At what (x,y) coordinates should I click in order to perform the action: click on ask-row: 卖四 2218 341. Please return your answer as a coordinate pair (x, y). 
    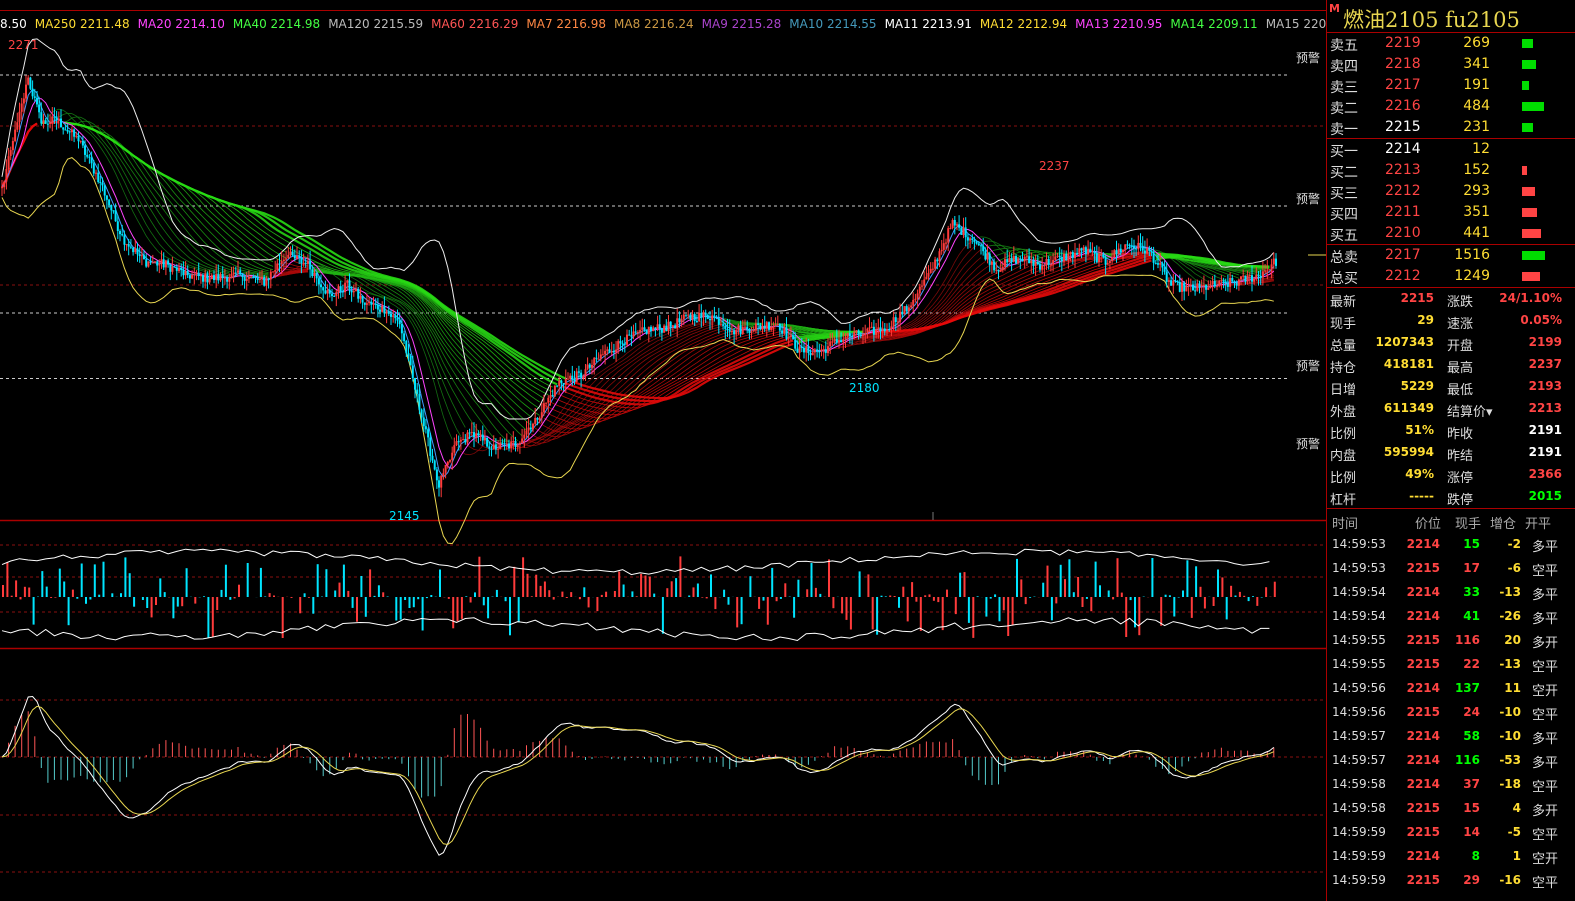
    Looking at the image, I should click on (1451, 64).